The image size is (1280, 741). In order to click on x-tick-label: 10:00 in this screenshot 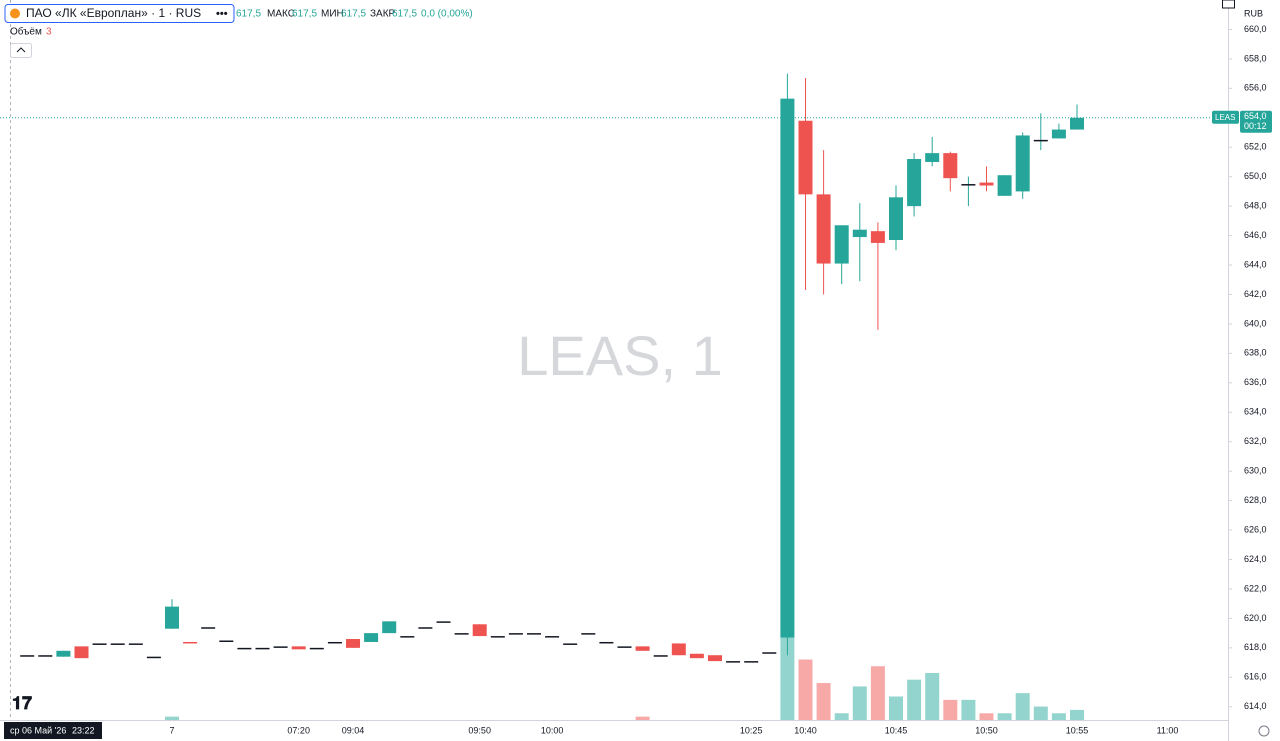, I will do `click(552, 730)`.